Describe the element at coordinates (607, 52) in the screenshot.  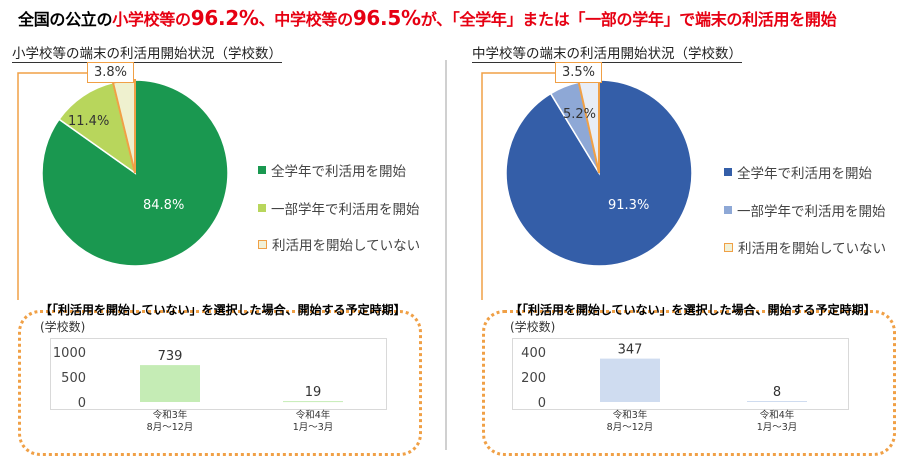
I see `juniorhigh-title: 中学校等の端末の利活用開始状況（学校数）` at that location.